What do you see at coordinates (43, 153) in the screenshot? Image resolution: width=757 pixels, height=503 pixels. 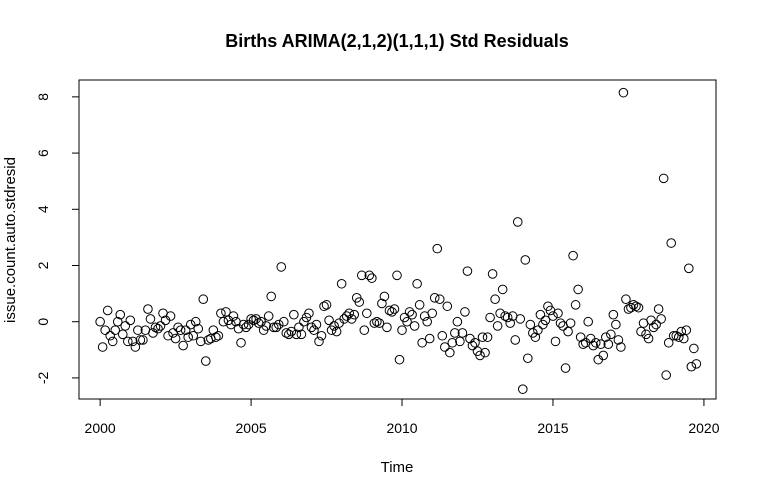 I see `y-tick-label: 6` at bounding box center [43, 153].